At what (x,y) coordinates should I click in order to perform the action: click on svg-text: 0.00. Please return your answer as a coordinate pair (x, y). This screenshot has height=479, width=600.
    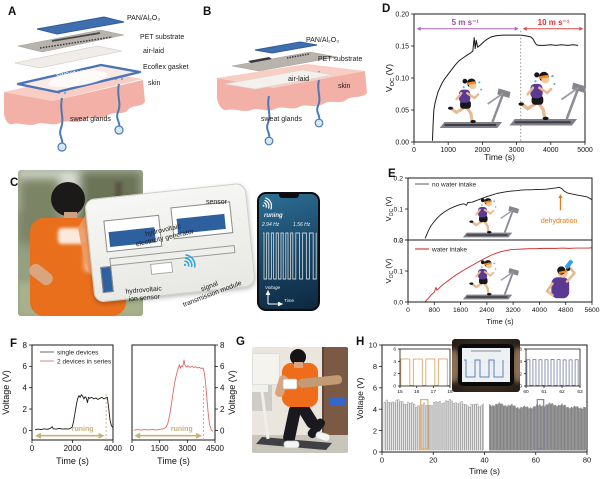
    Looking at the image, I should click on (402, 143).